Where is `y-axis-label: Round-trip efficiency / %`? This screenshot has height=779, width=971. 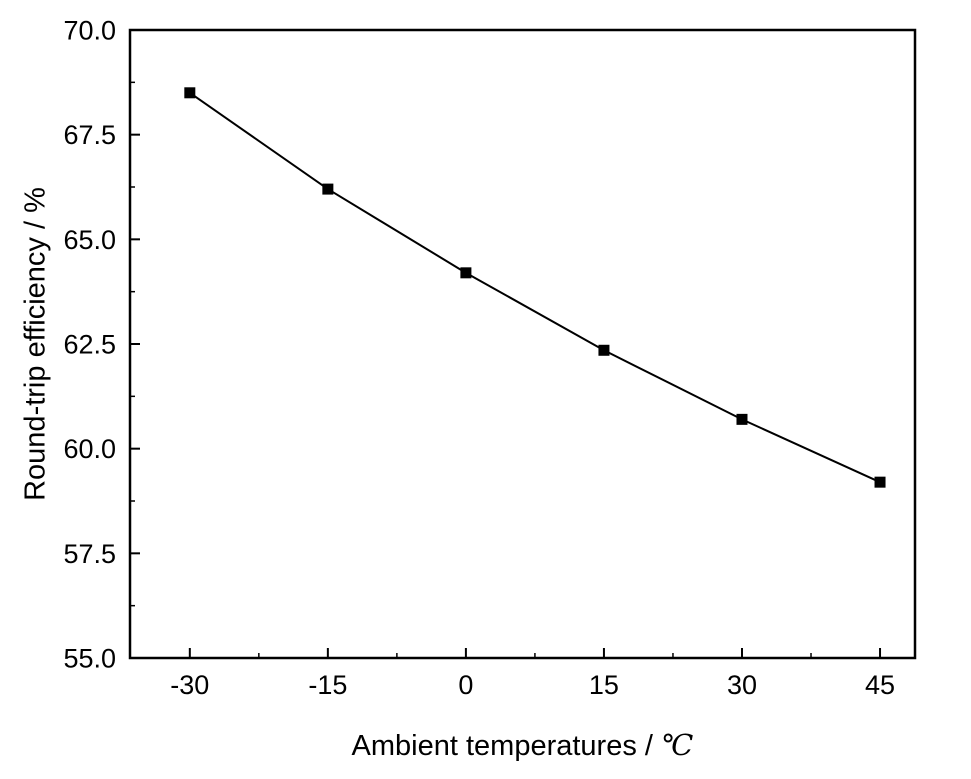
y-axis-label: Round-trip efficiency / % is located at coordinates (36, 344).